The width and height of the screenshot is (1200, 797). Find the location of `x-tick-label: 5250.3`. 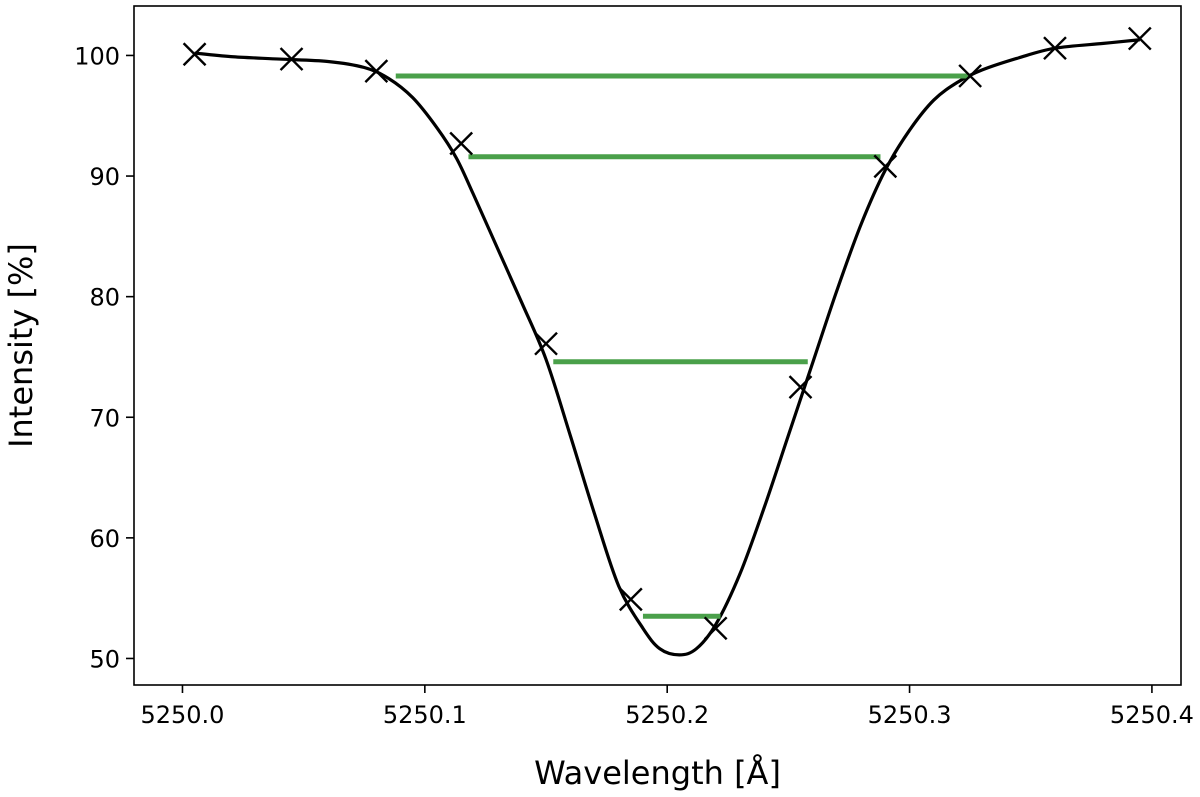

x-tick-label: 5250.3 is located at coordinates (910, 715).